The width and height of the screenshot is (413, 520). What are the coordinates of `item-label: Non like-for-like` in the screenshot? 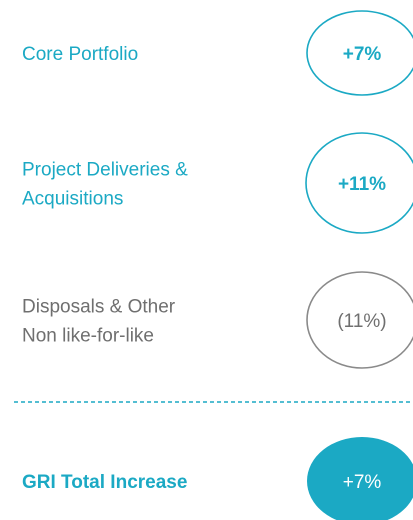 It's located at (88, 336).